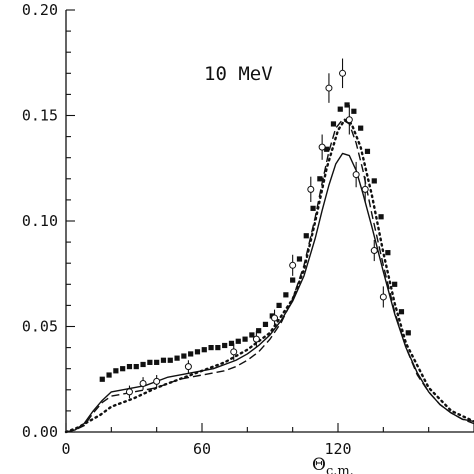 The image size is (474, 474). I want to click on y-tick-label: 0.15, so click(40, 116).